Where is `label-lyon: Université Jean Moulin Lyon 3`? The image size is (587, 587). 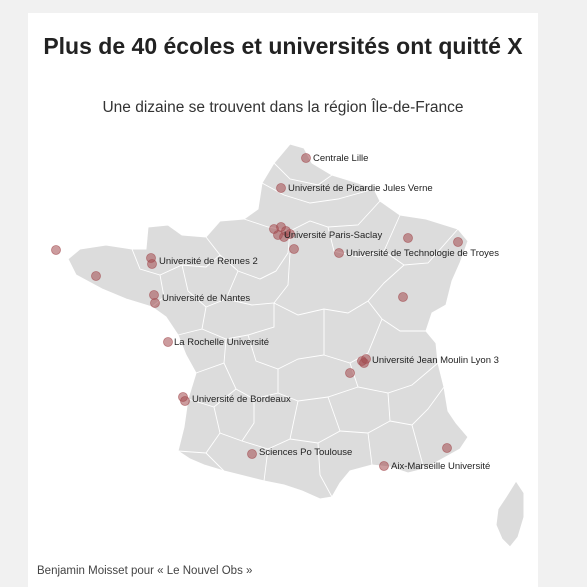
label-lyon: Université Jean Moulin Lyon 3 is located at coordinates (435, 360).